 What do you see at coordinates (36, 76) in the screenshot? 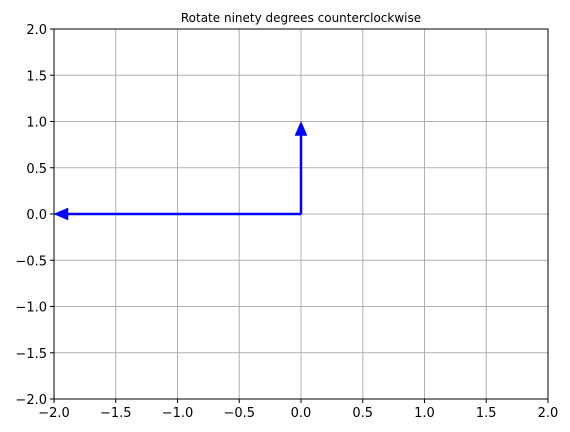
I see `y-tick-label: 1.5` at bounding box center [36, 76].